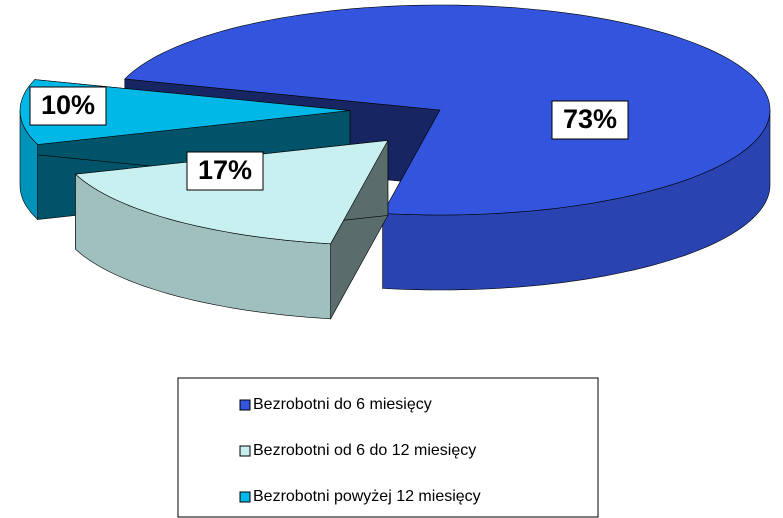 Image resolution: width=783 pixels, height=518 pixels. What do you see at coordinates (231, 192) in the screenshot?
I see `slice` at bounding box center [231, 192].